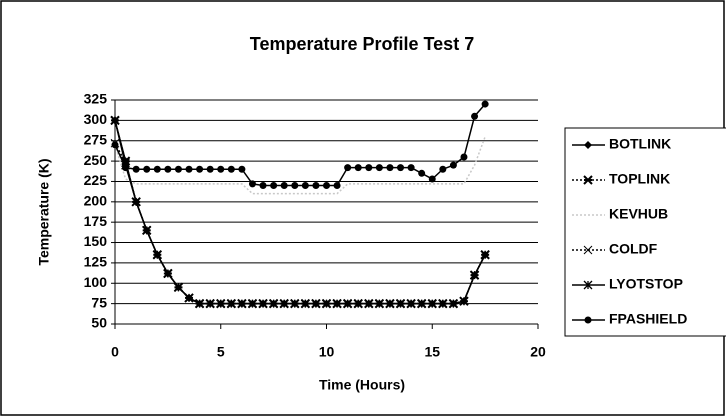 Image resolution: width=726 pixels, height=417 pixels. Describe the element at coordinates (638, 214) in the screenshot. I see `legend-label: KEVHUB` at that location.